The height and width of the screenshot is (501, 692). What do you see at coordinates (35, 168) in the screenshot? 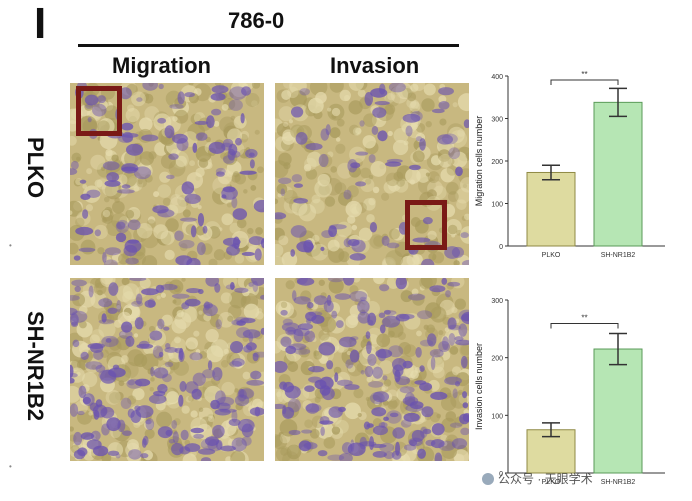
I see `row-label-plko: PLKO` at bounding box center [35, 168].